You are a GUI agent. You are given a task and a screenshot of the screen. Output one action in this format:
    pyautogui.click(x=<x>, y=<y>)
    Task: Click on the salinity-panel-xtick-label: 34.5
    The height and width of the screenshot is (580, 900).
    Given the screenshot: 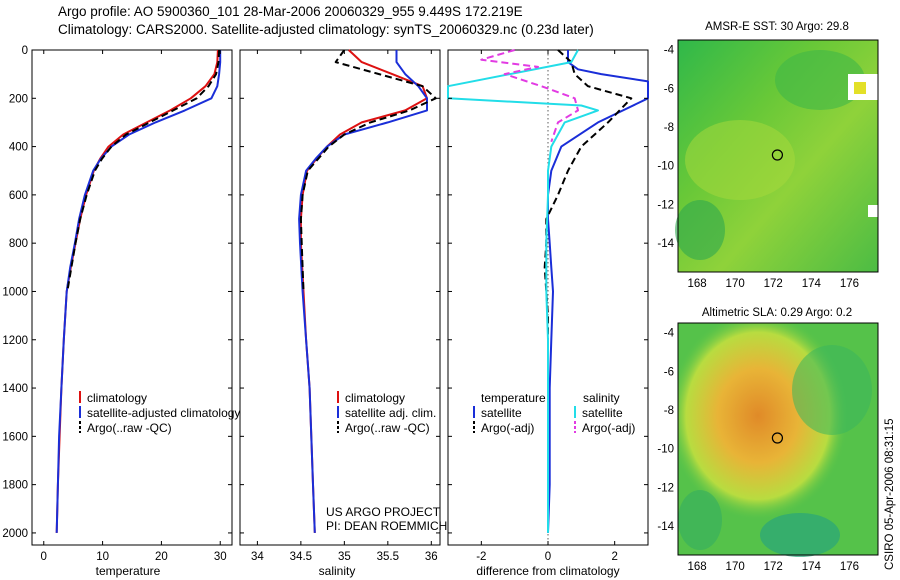 What is the action you would take?
    pyautogui.click(x=301, y=557)
    